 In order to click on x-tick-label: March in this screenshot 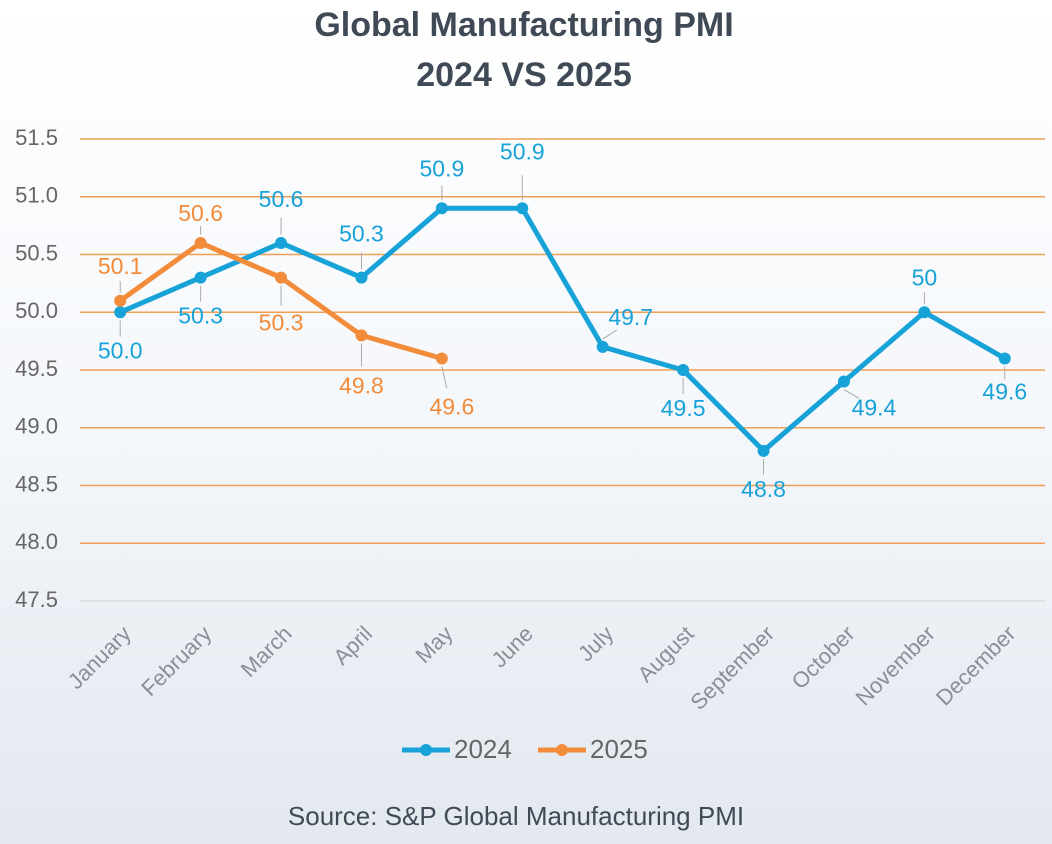, I will do `click(266, 651)`.